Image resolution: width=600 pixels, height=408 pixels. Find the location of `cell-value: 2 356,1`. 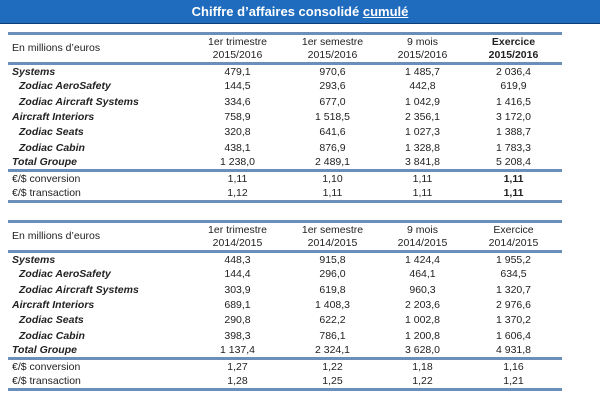

cell-value: 2 356,1 is located at coordinates (422, 117).